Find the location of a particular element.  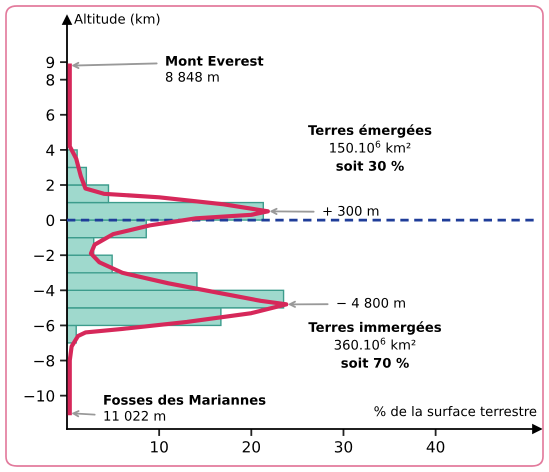

annotation: 150.10$^{6}$ km² is located at coordinates (370, 146).